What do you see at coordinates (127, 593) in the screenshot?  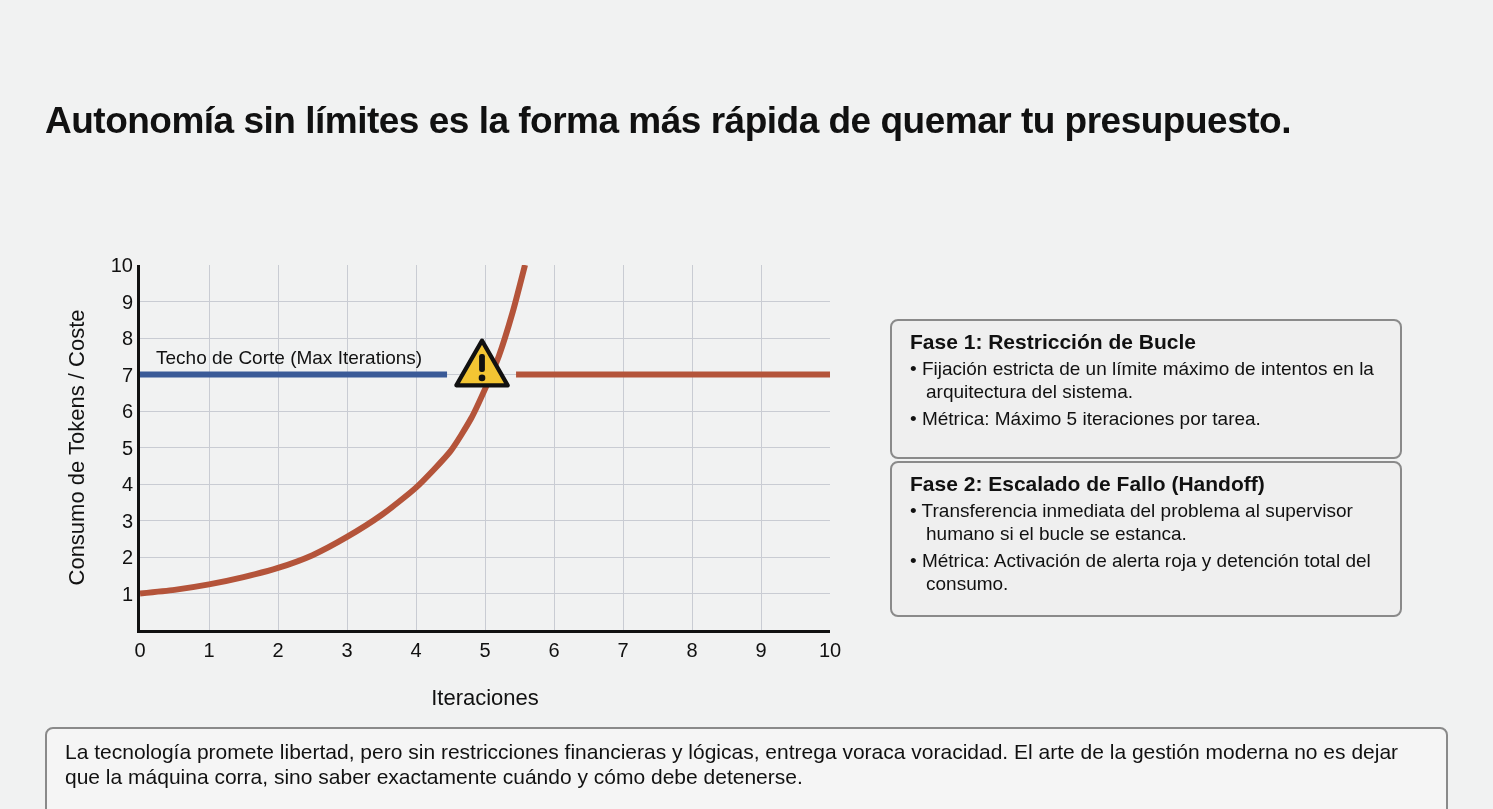 I see `y-tick-label: 1` at bounding box center [127, 593].